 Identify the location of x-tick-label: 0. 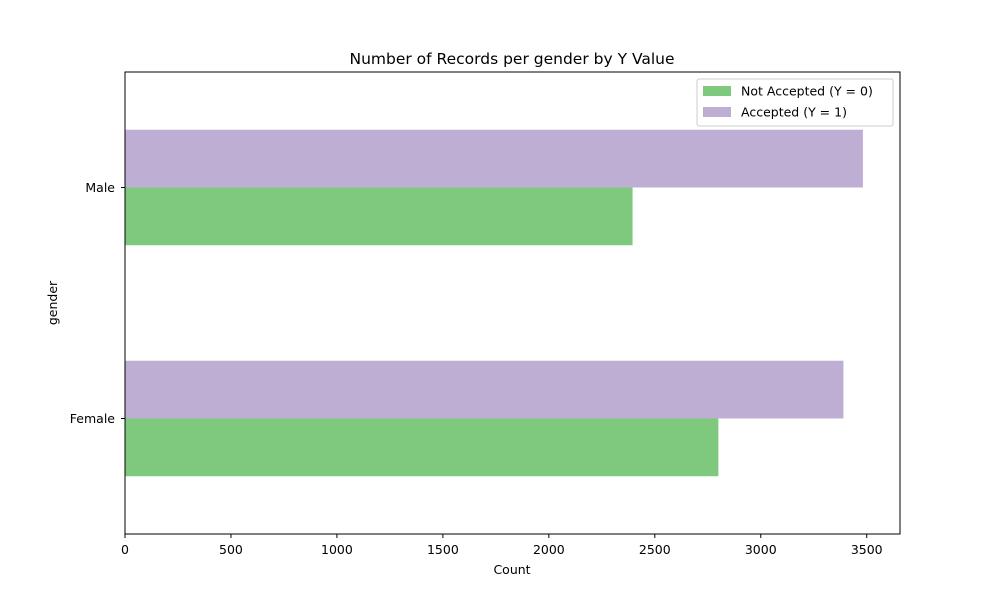
(125, 549).